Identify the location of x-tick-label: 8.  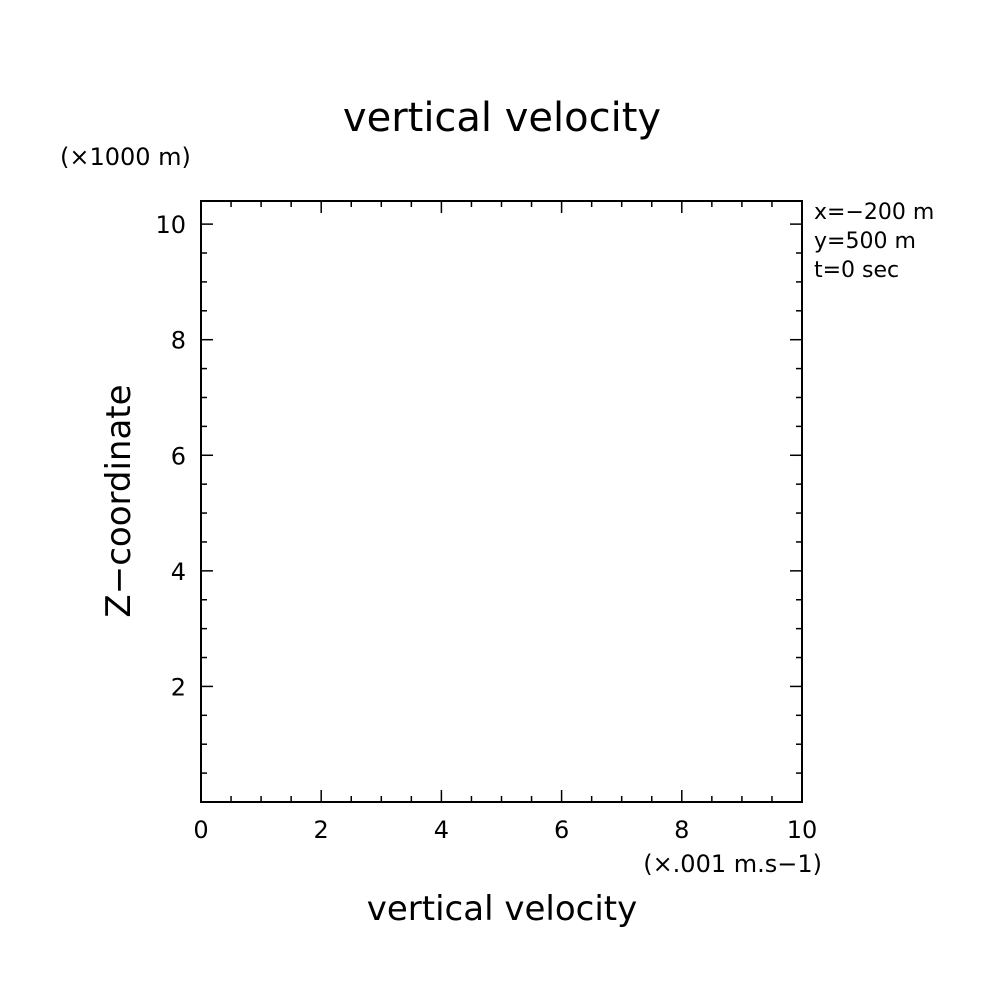
(681, 830).